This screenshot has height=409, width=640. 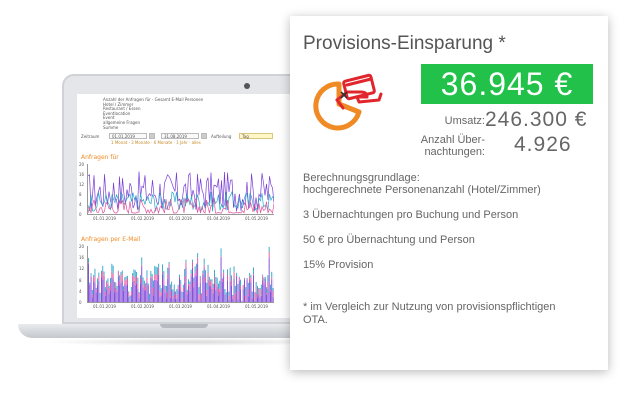 What do you see at coordinates (180, 218) in the screenshot?
I see `x-tick-label: 01.03.2019` at bounding box center [180, 218].